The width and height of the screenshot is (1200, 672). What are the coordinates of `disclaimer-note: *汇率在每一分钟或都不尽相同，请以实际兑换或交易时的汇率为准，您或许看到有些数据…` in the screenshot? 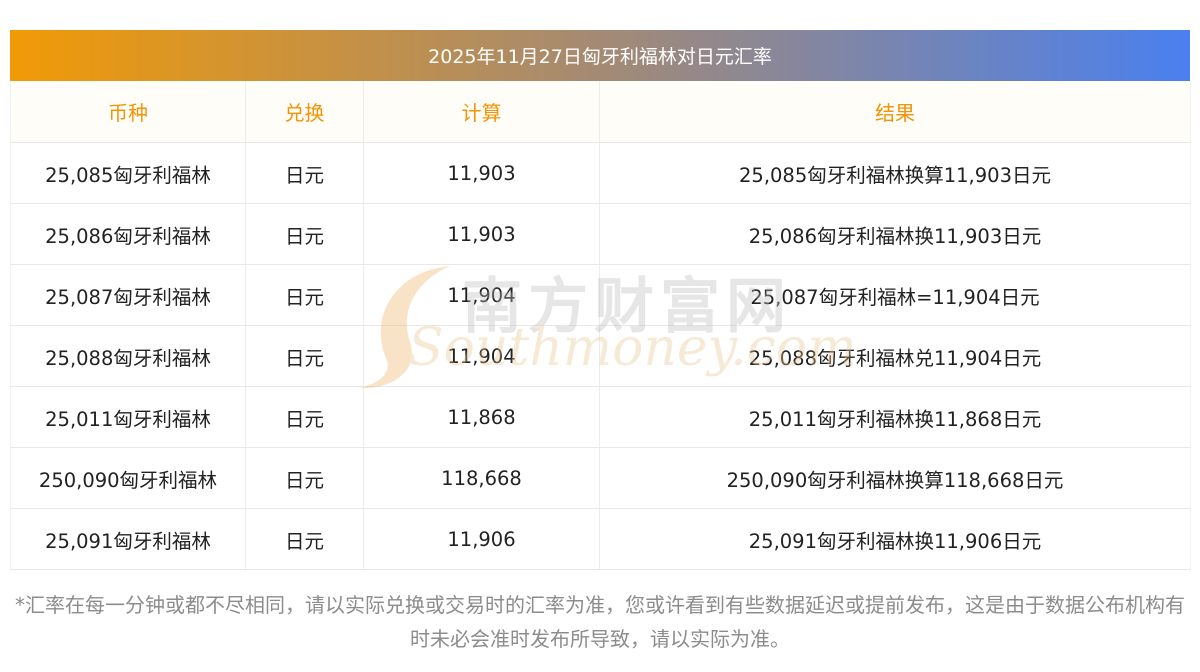 It's located at (600, 622).